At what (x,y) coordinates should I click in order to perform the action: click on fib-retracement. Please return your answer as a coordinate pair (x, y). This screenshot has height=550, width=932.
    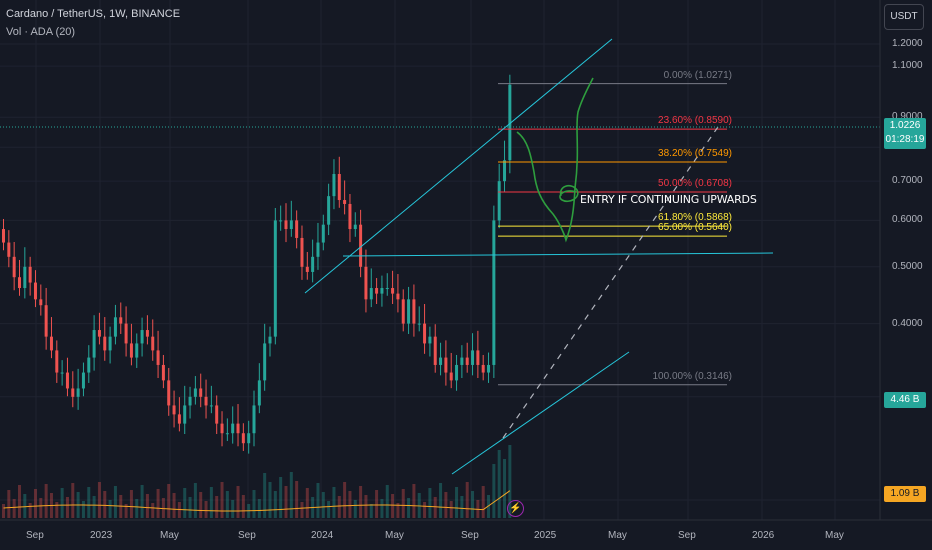
    Looking at the image, I should click on (612, 234).